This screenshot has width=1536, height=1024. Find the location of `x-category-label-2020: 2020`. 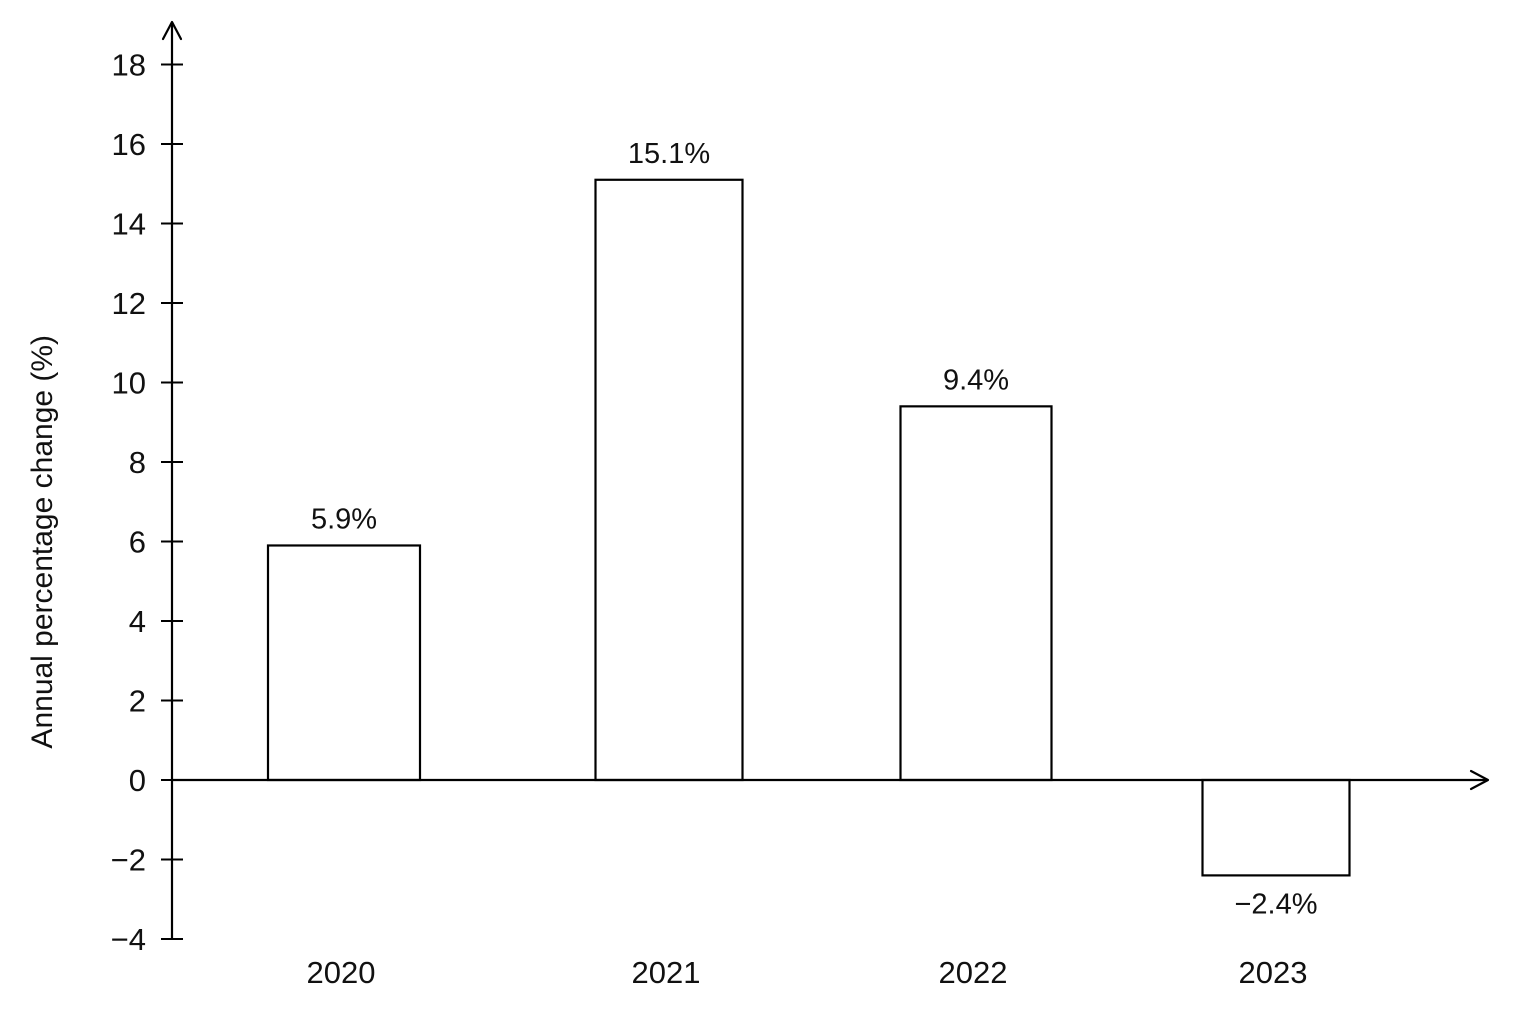

x-category-label-2020: 2020 is located at coordinates (341, 972).